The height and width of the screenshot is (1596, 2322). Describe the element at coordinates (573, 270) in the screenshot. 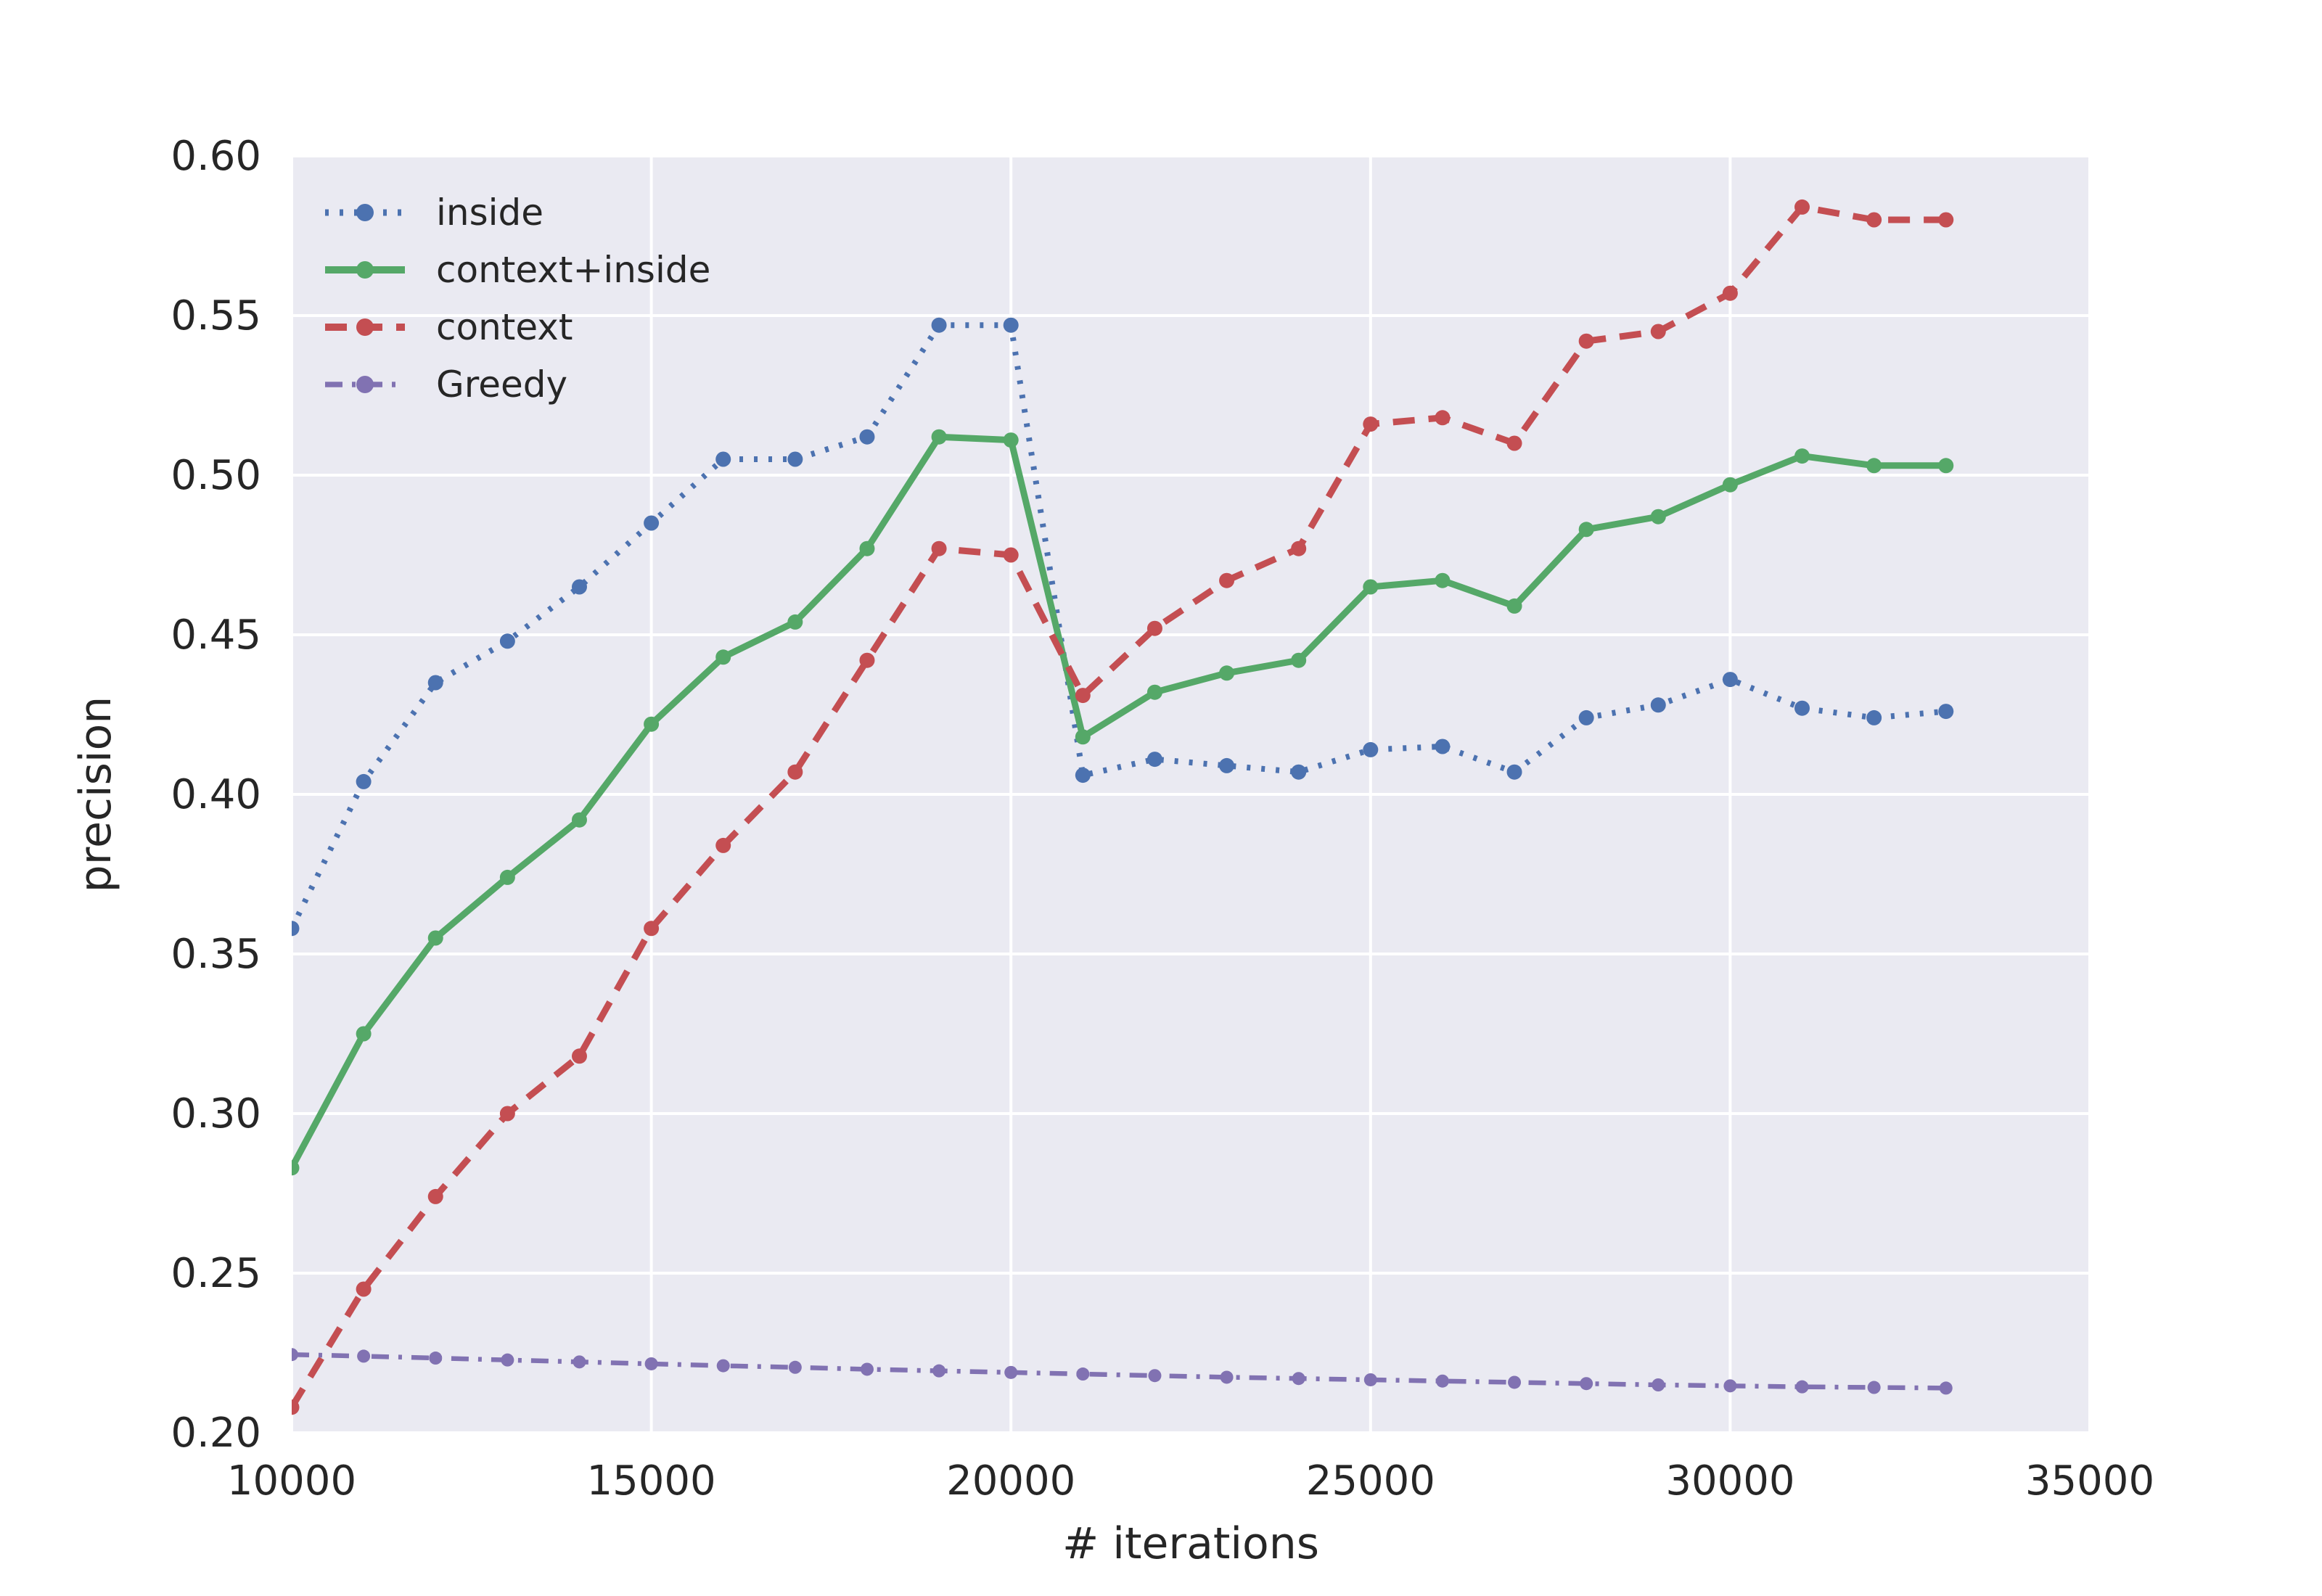

I see `legend-label: context+inside` at that location.